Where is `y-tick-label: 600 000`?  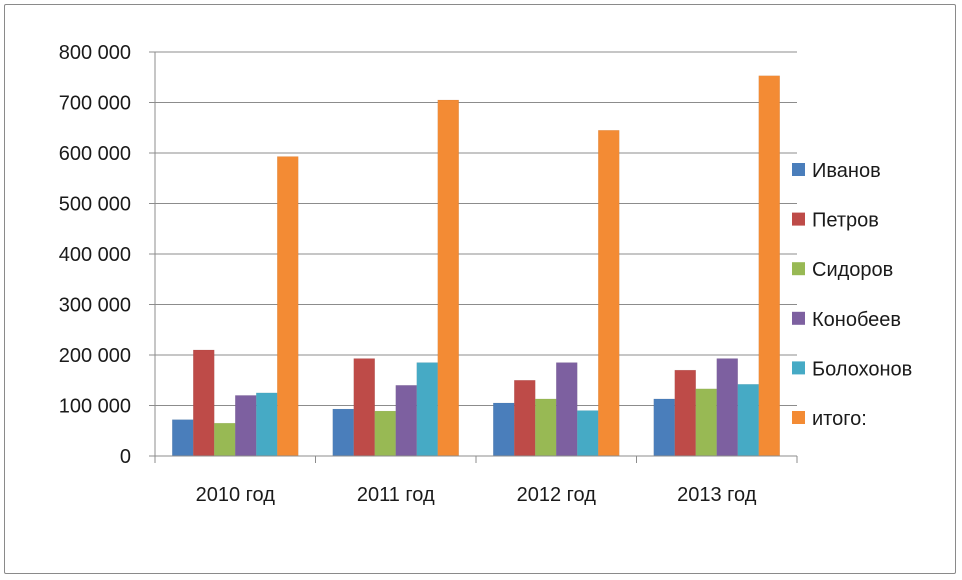 y-tick-label: 600 000 is located at coordinates (95, 154).